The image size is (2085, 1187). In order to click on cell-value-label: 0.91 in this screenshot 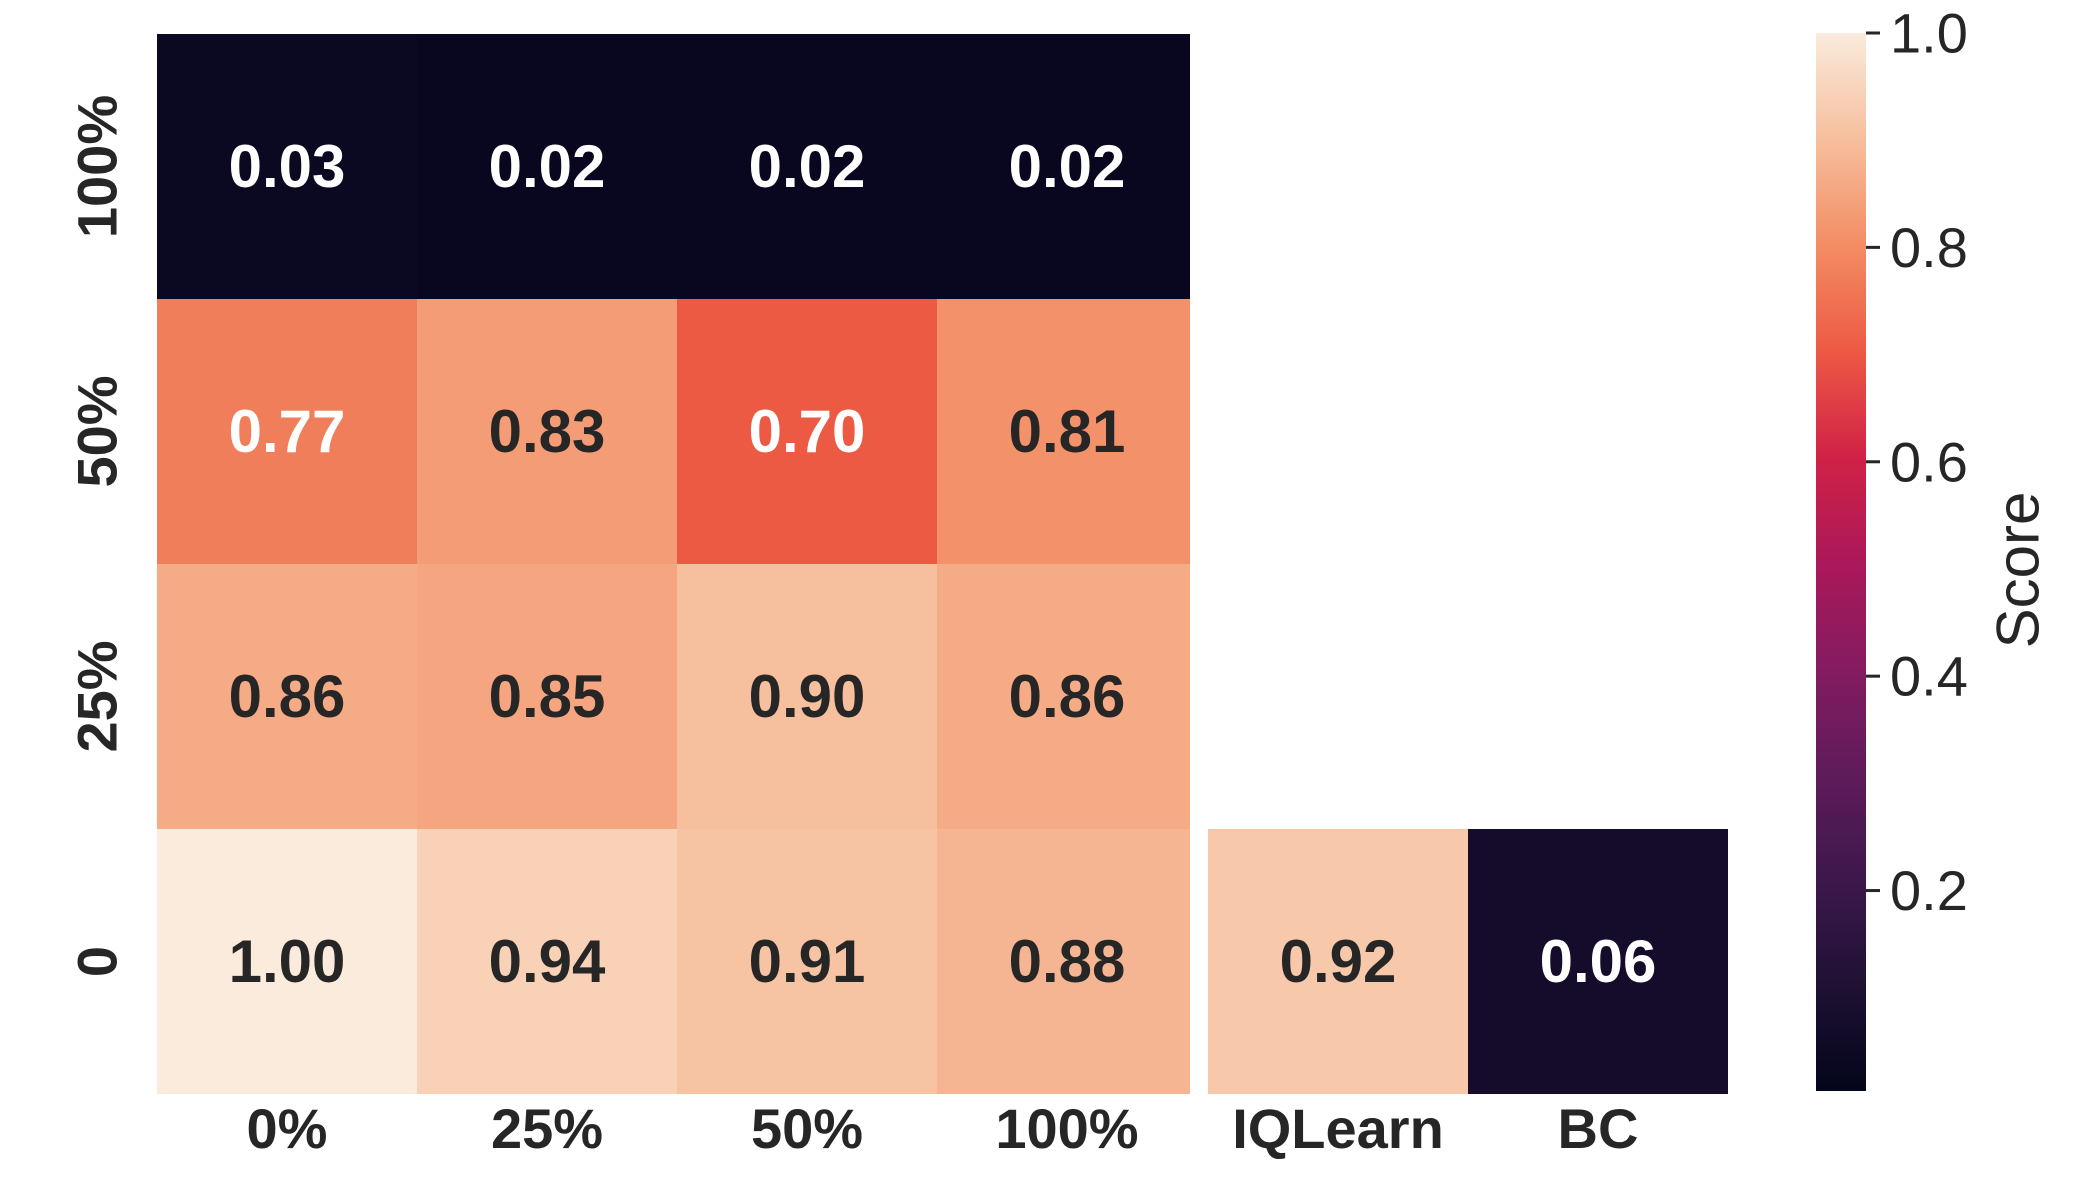, I will do `click(807, 961)`.